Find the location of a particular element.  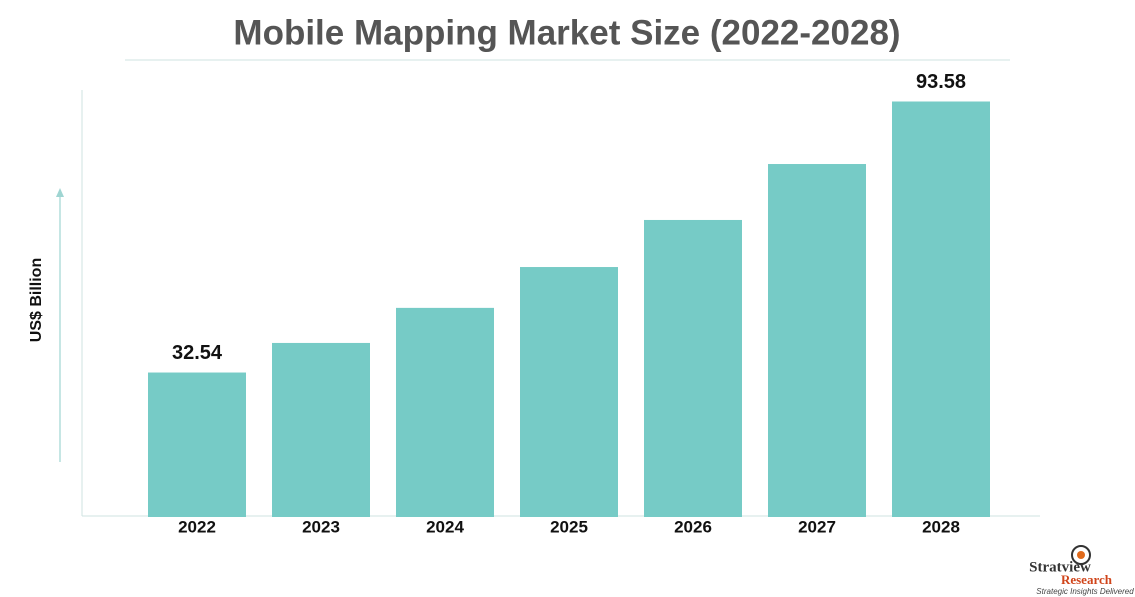

x-tick-label: 2028 is located at coordinates (941, 526).